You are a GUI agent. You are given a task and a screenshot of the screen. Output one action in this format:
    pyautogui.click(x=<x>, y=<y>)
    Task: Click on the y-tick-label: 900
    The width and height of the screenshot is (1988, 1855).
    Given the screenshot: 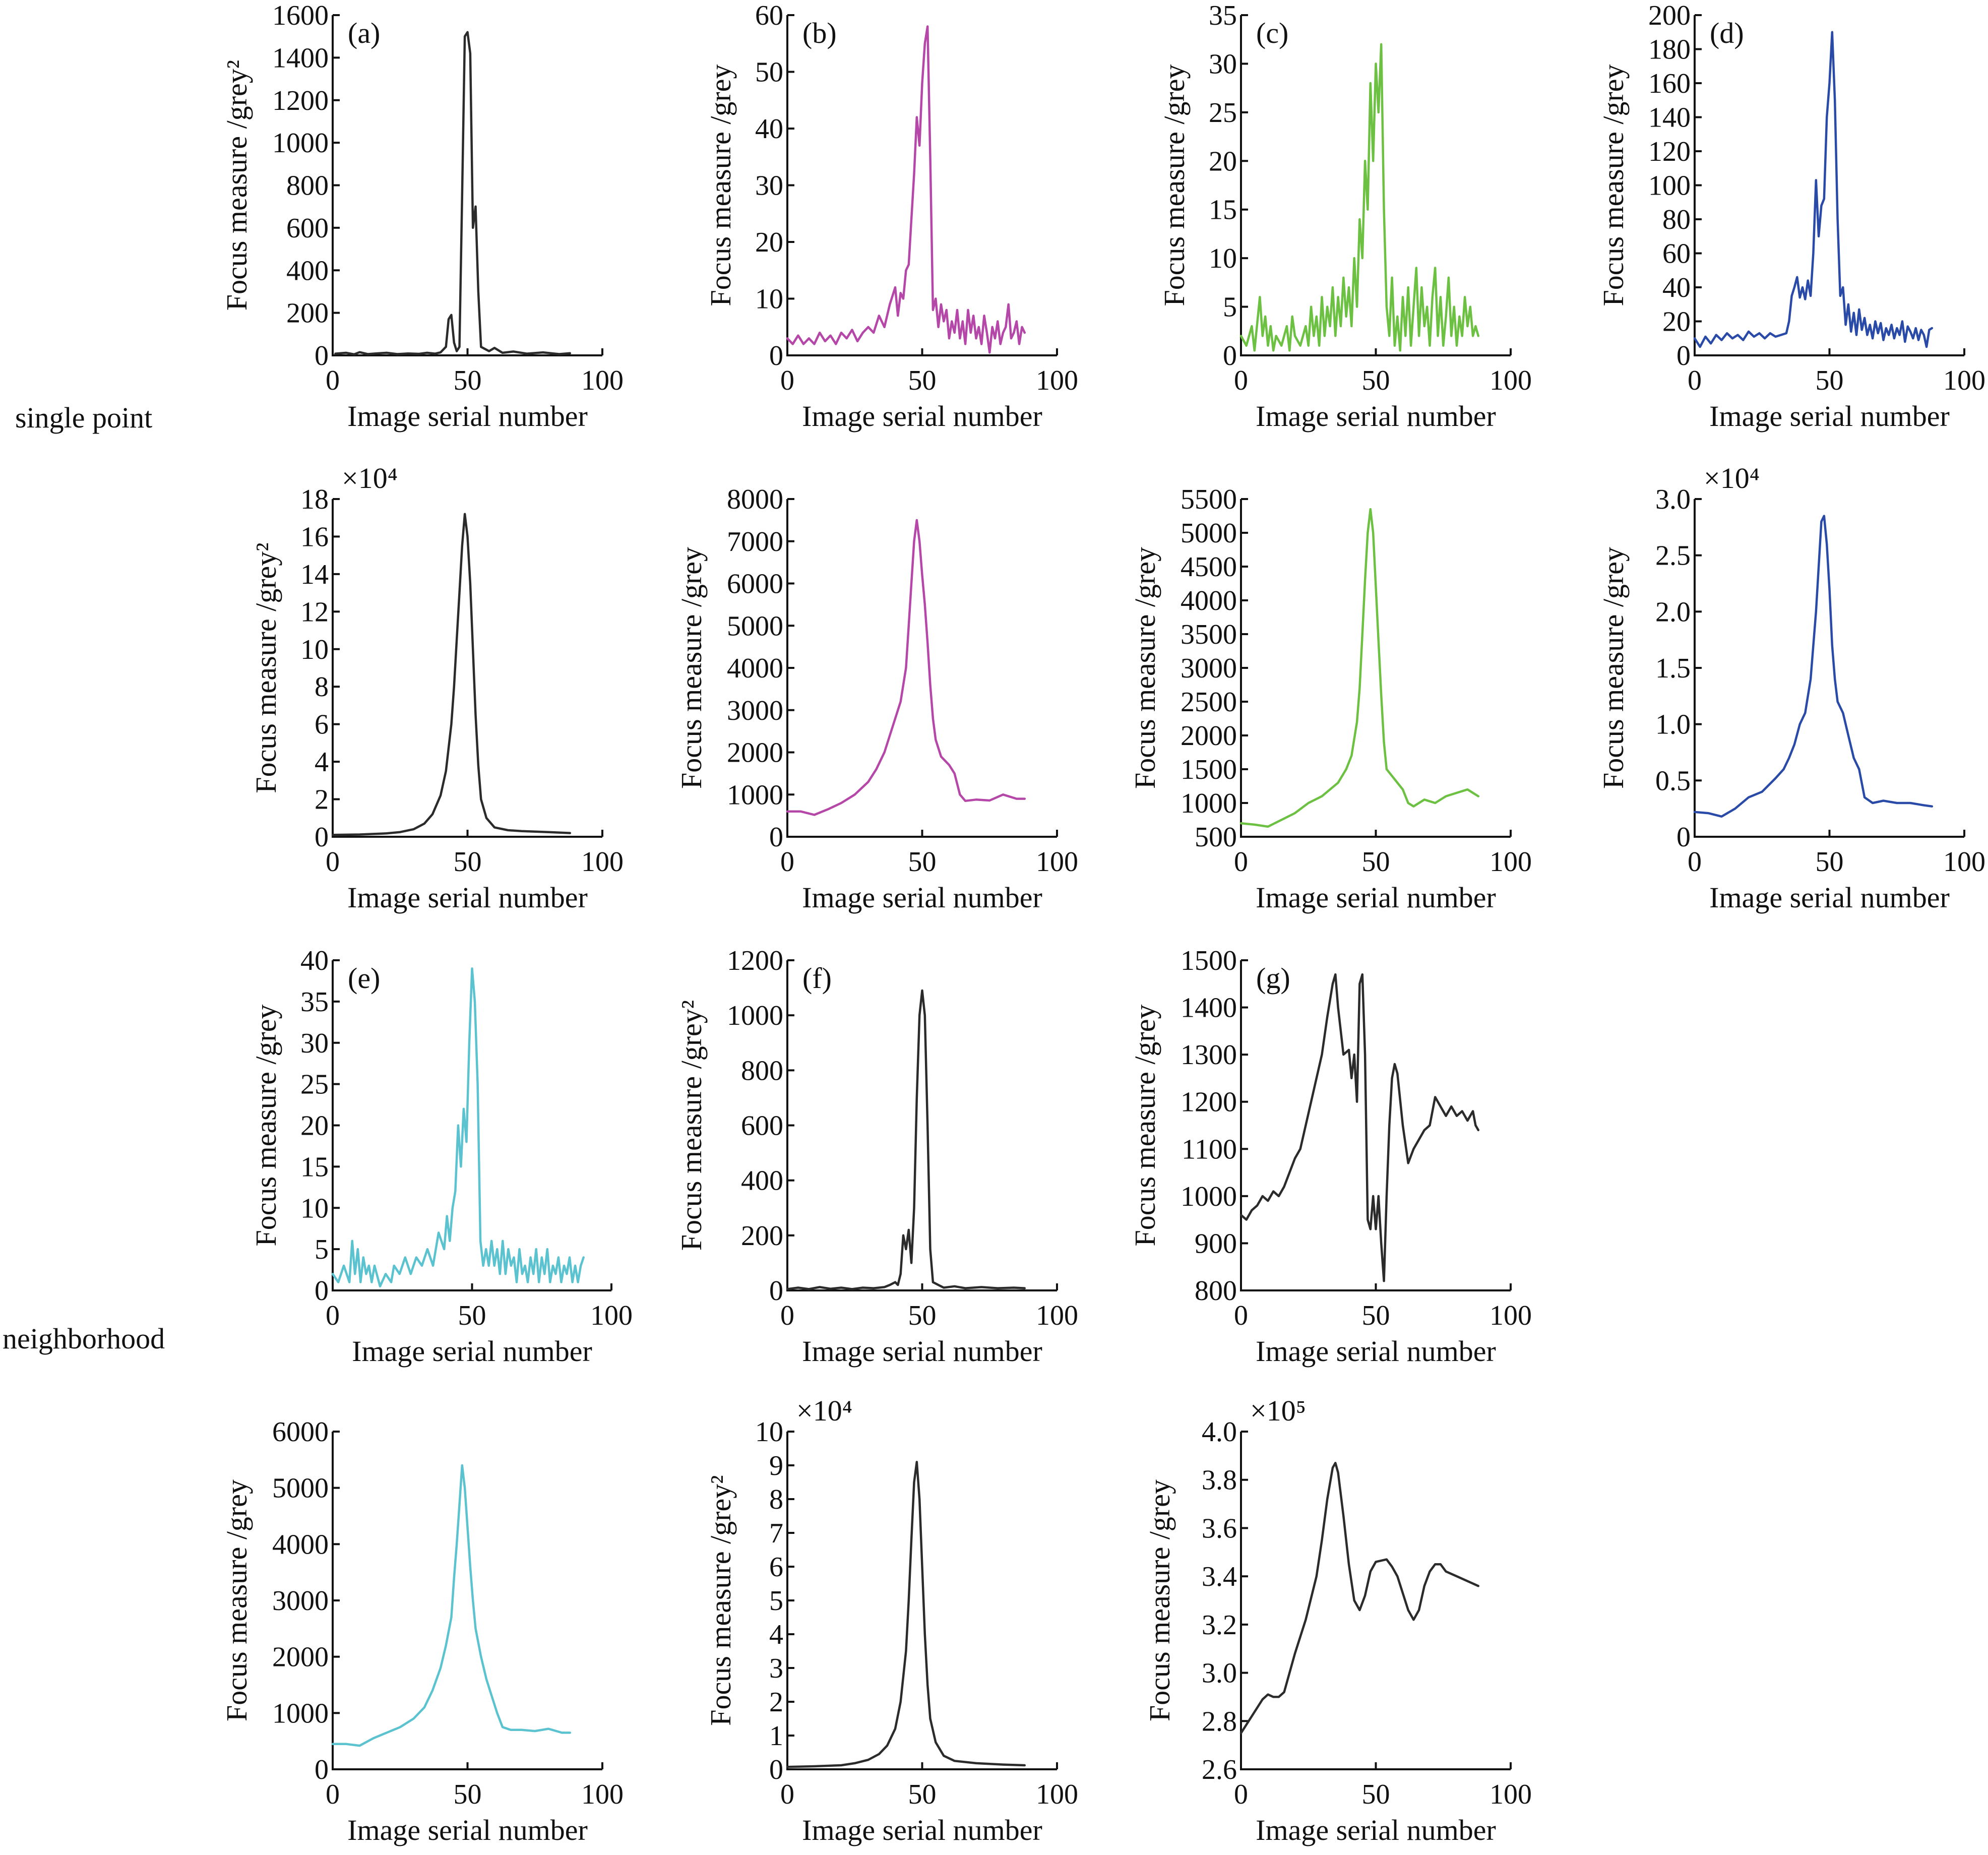 What is the action you would take?
    pyautogui.click(x=1216, y=1243)
    